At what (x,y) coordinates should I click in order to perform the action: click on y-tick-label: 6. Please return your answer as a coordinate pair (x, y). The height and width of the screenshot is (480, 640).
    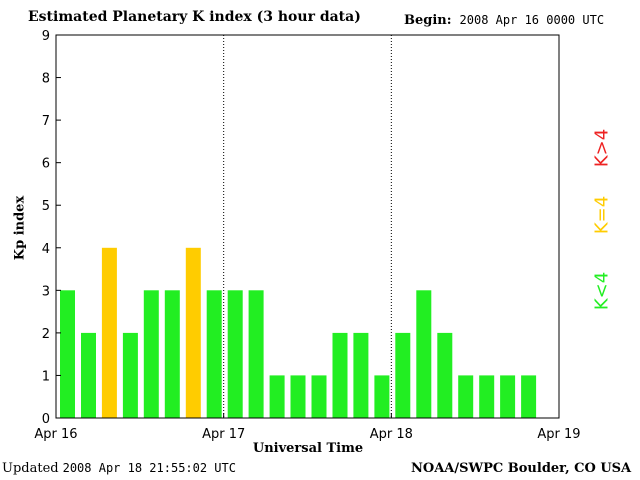
    Looking at the image, I should click on (46, 164).